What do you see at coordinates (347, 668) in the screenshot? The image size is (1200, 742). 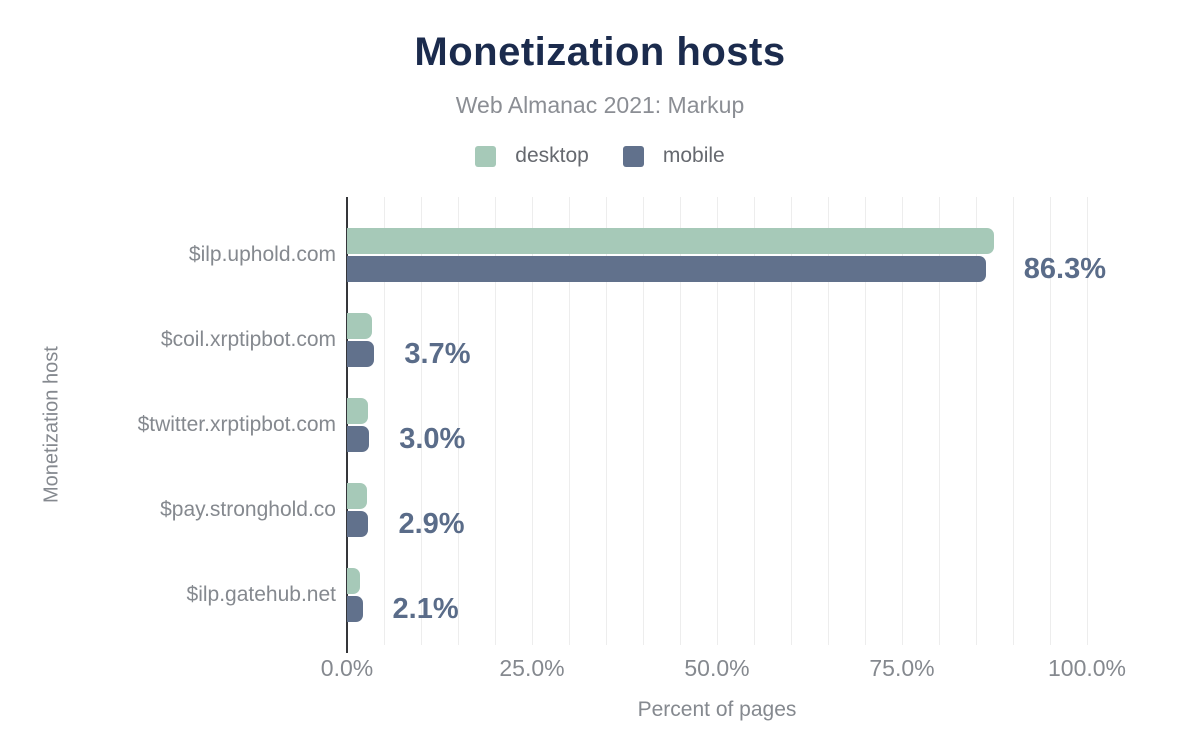 I see `x-tick-label: 0.0%` at bounding box center [347, 668].